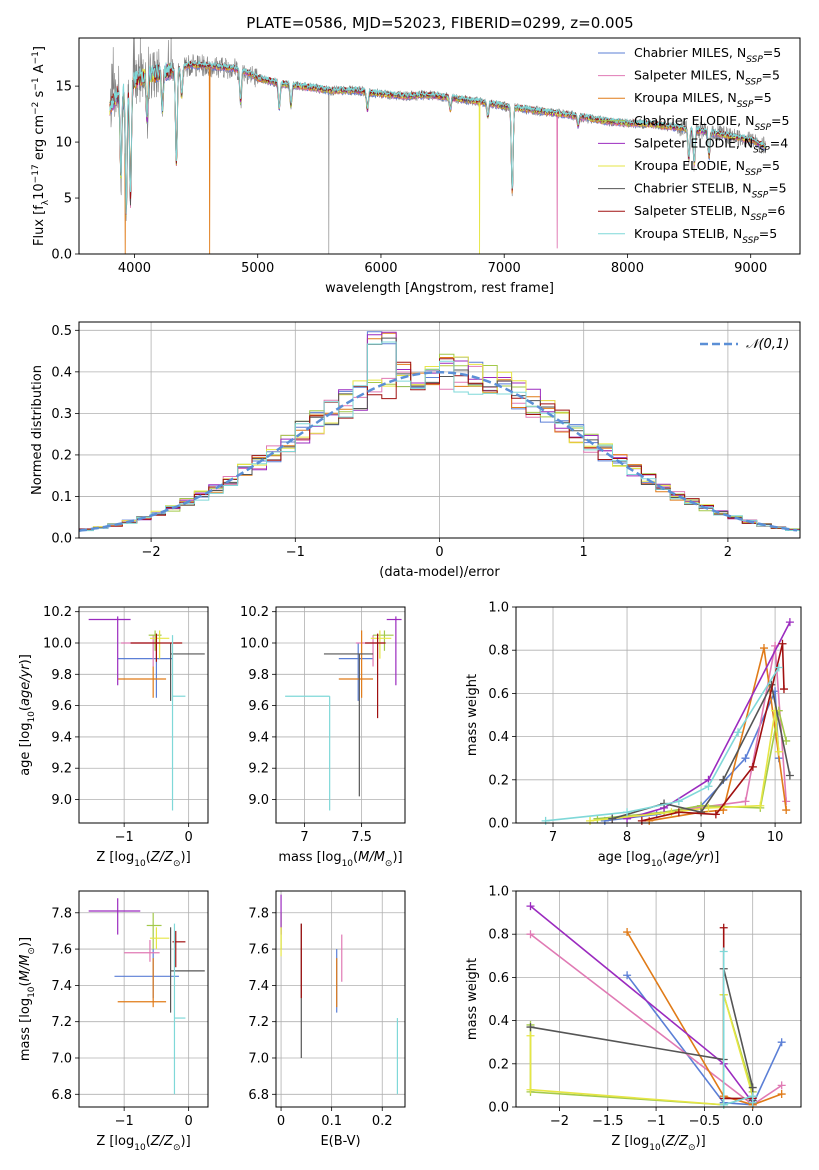  I want to click on x-axis-label: wavelength [Angstrom, rest frame], so click(439, 288).